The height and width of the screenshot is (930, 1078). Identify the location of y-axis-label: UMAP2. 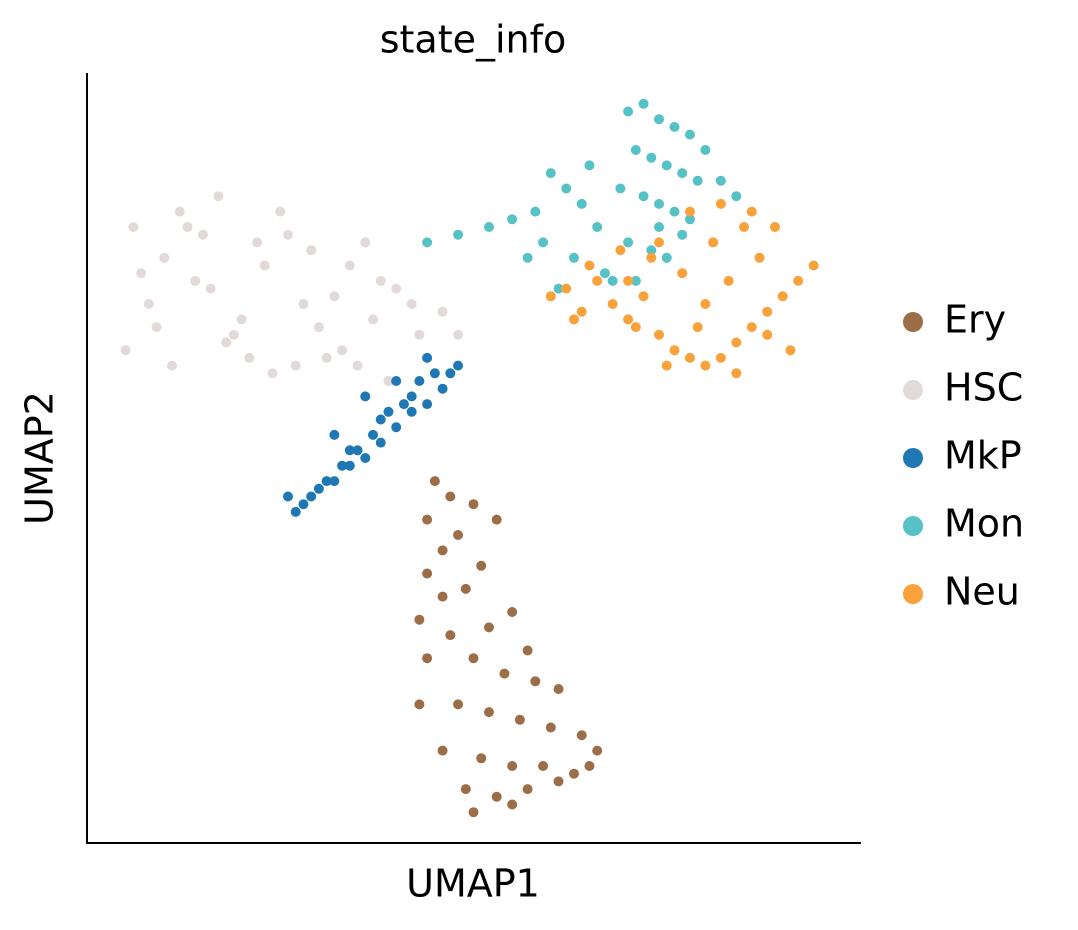
(40, 458).